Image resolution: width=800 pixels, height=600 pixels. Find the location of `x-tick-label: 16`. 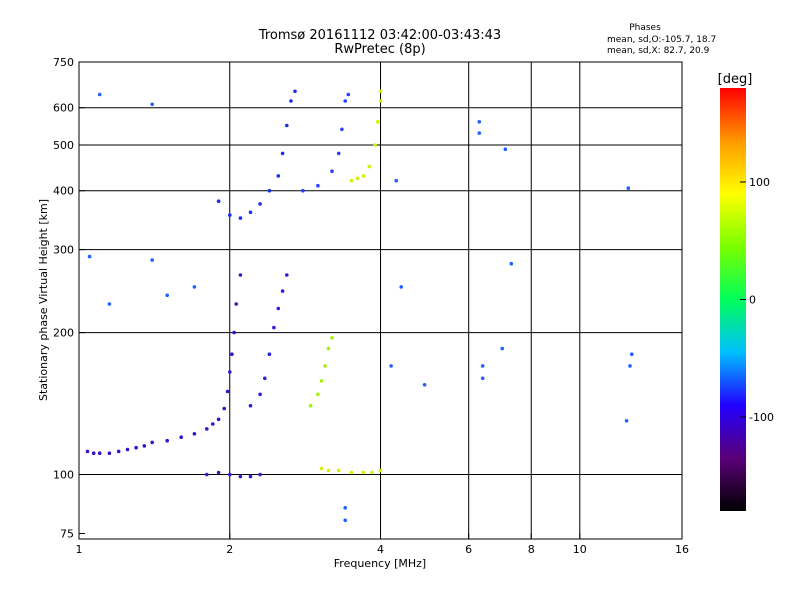

x-tick-label: 16 is located at coordinates (682, 549).